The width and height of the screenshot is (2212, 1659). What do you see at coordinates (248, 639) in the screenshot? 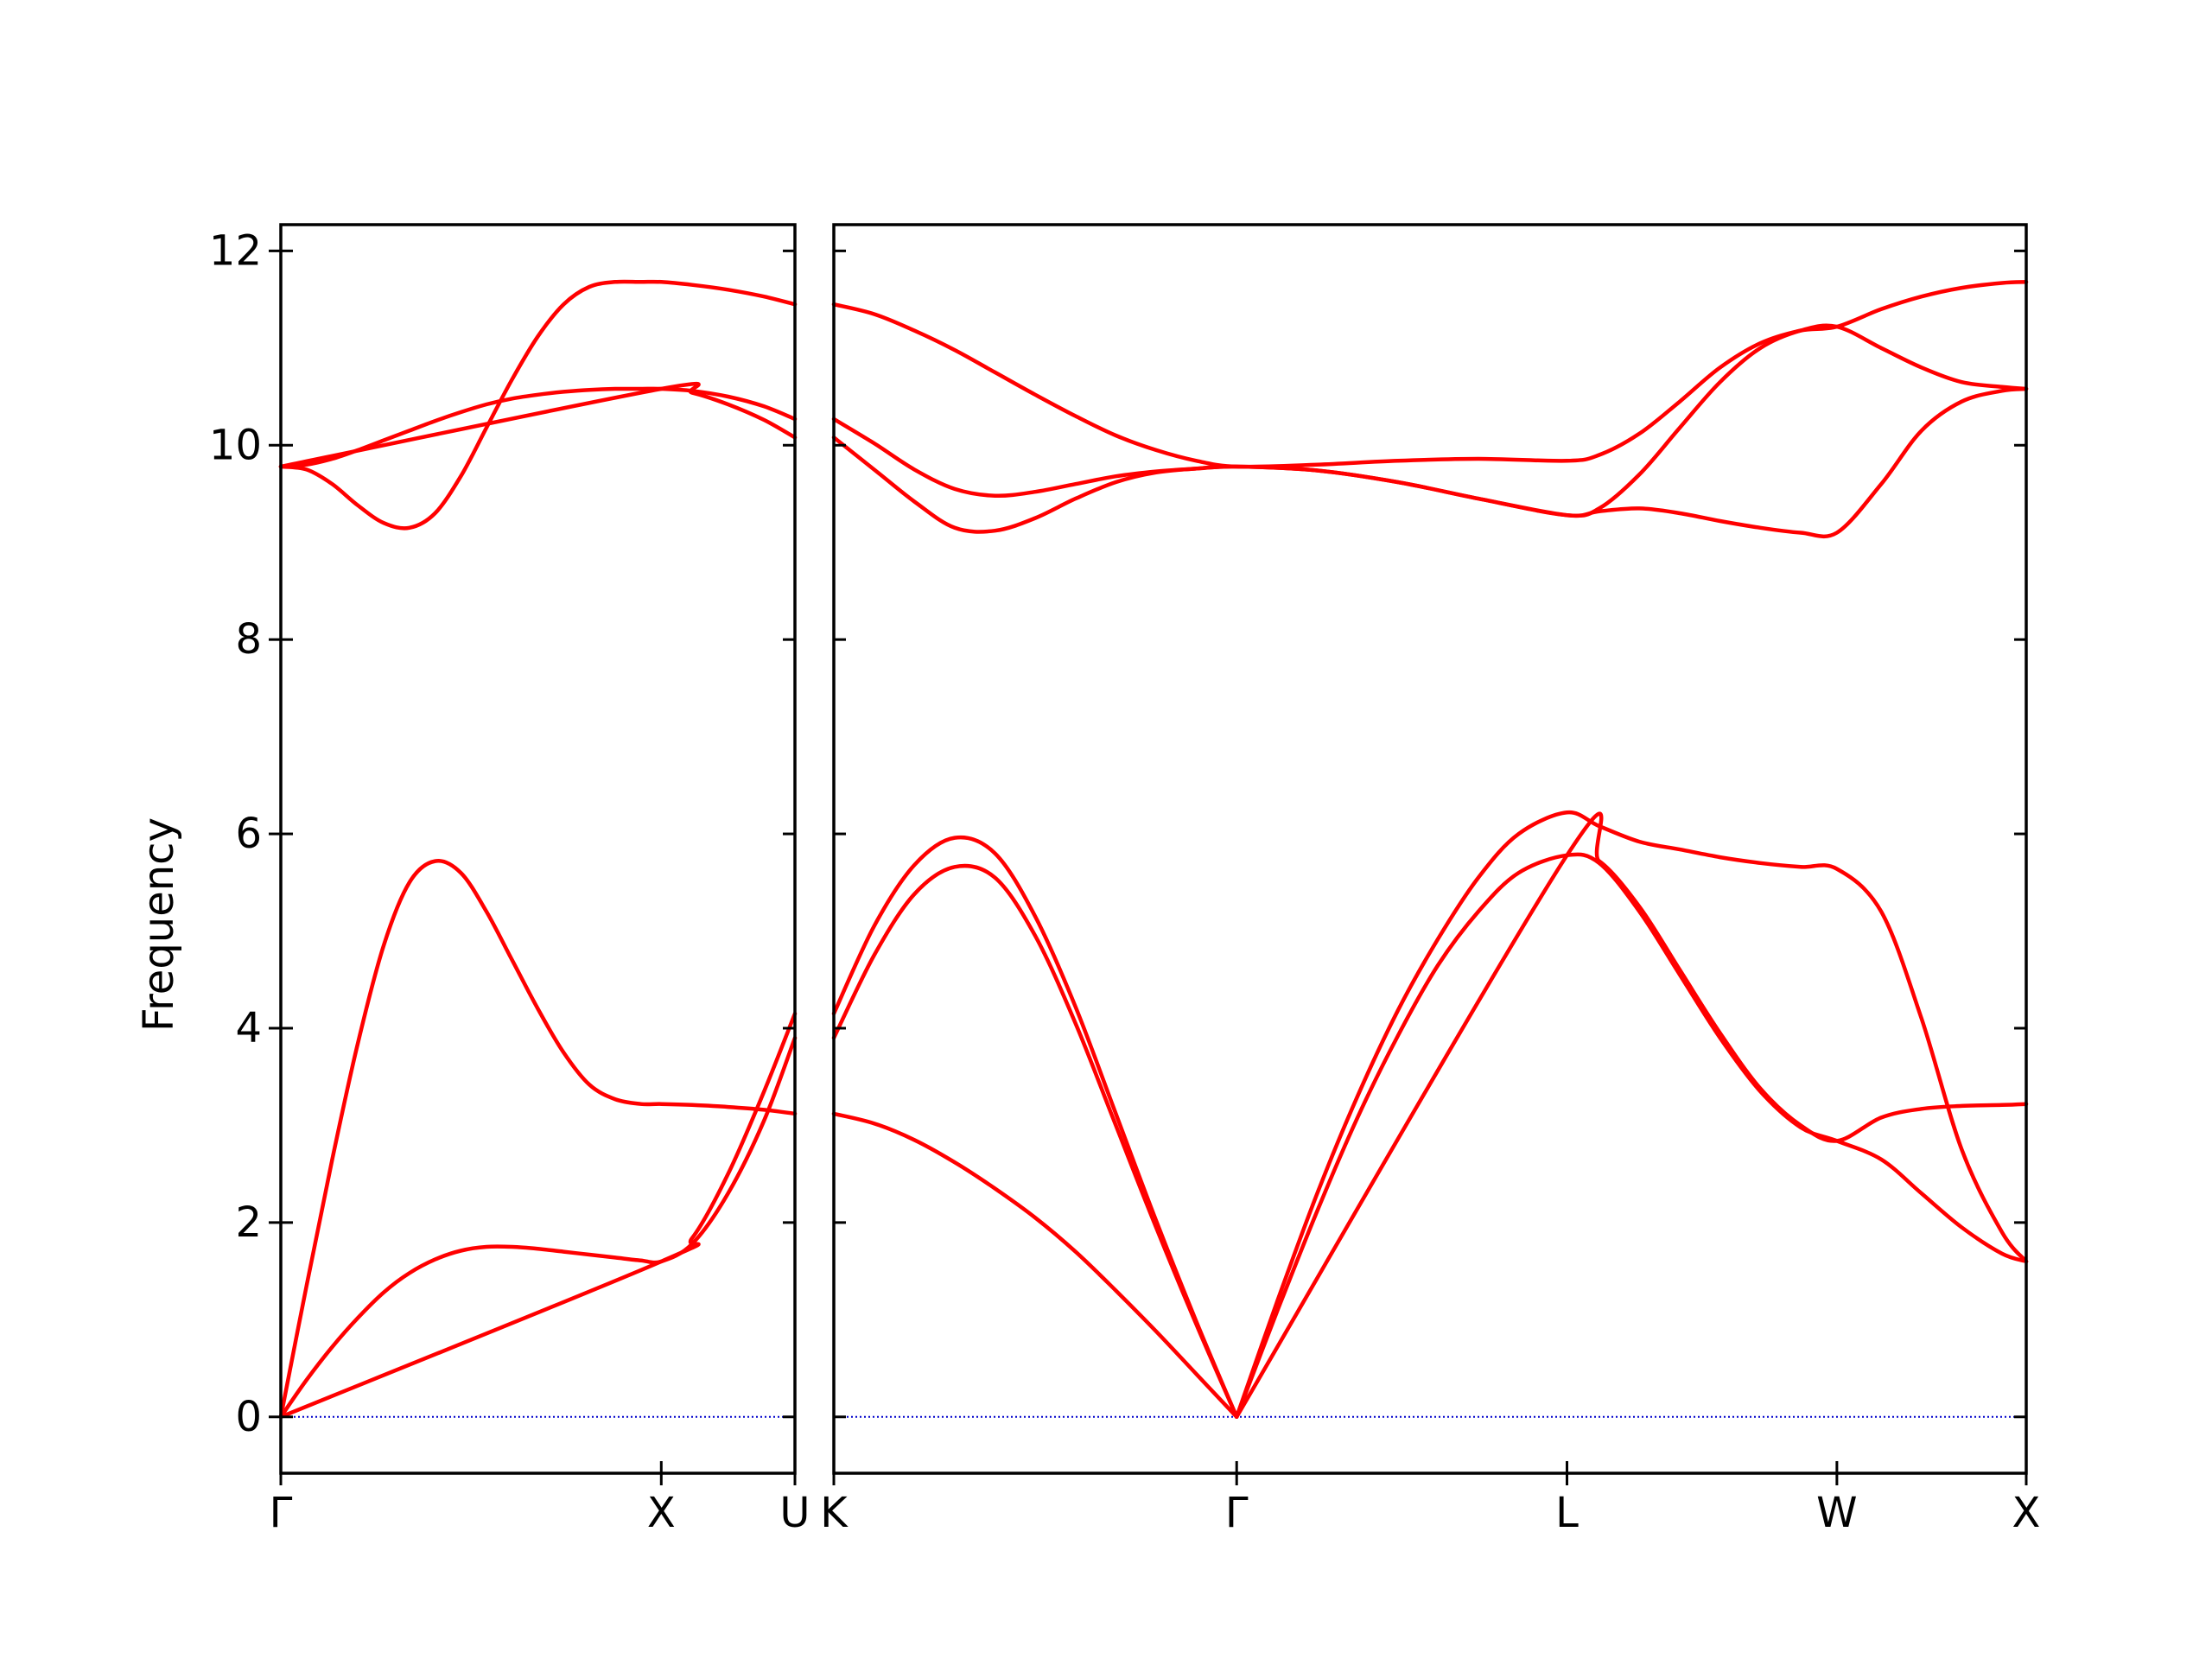
I see `y-tick-label: 8` at bounding box center [248, 639].